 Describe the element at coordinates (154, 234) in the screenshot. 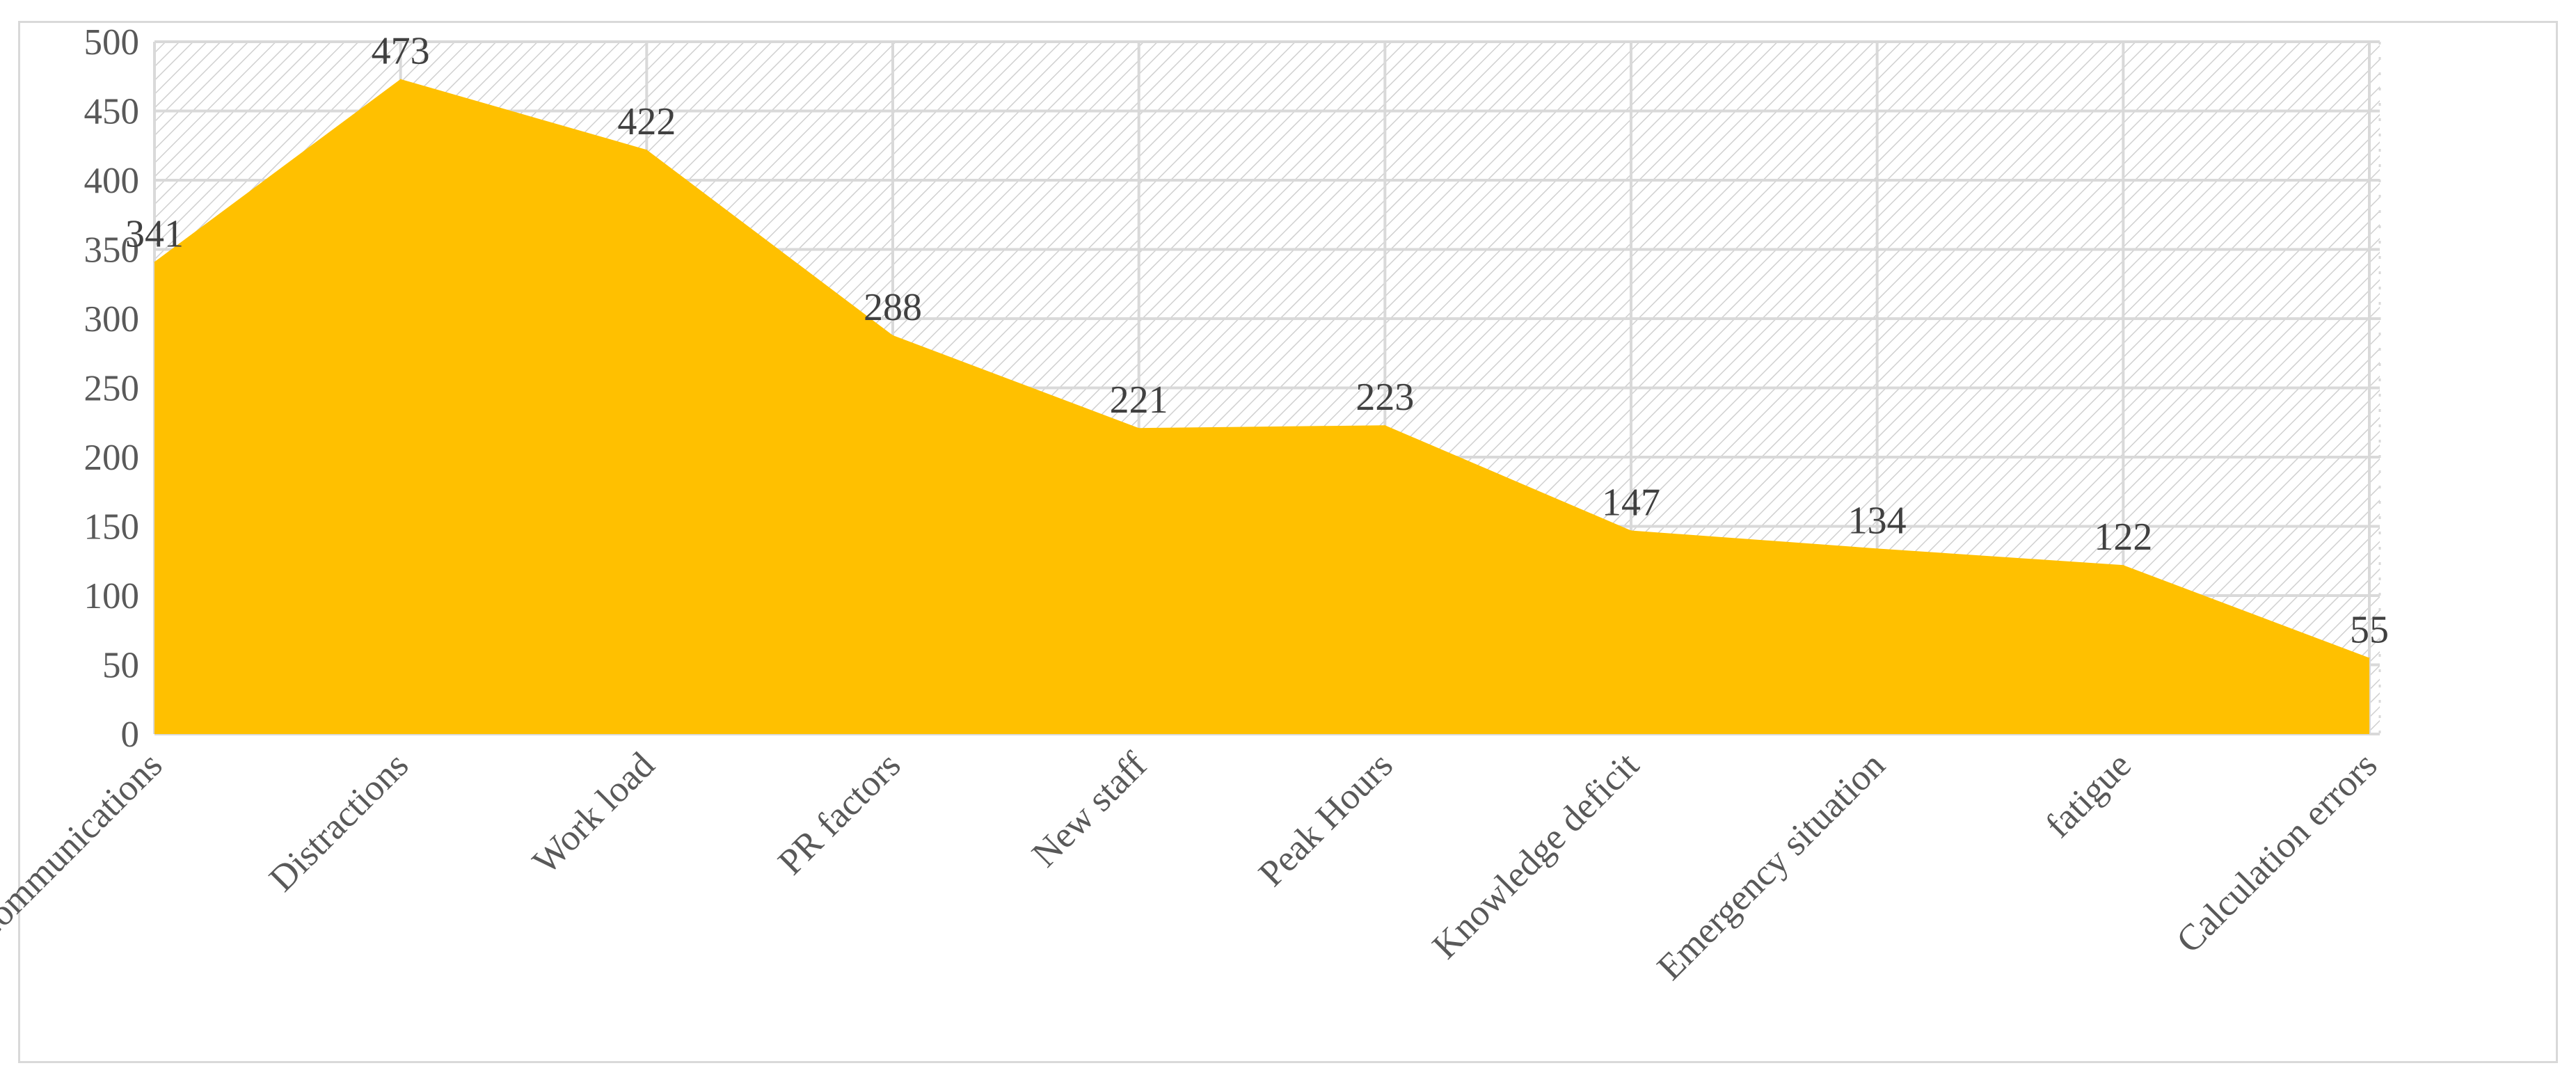

I see `data-label: 341` at that location.